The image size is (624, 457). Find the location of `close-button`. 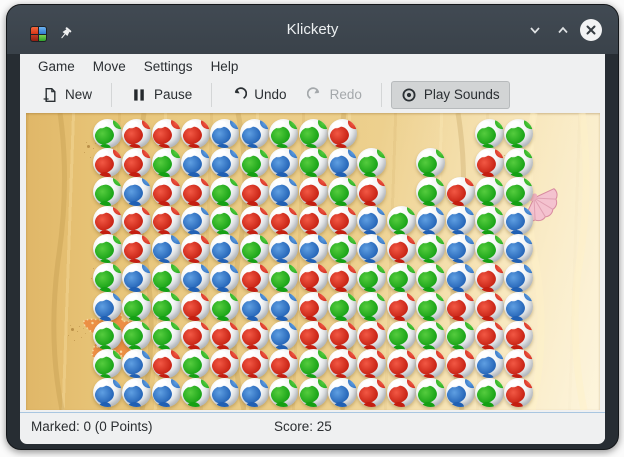

close-button is located at coordinates (591, 29).